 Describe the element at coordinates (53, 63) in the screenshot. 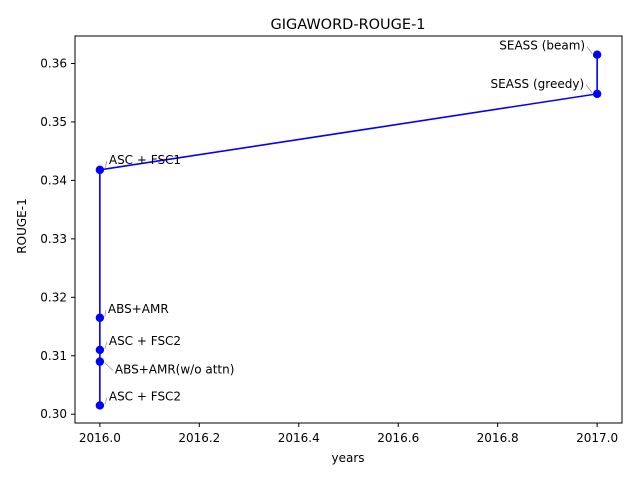

I see `y-tick-label: 0.36` at that location.